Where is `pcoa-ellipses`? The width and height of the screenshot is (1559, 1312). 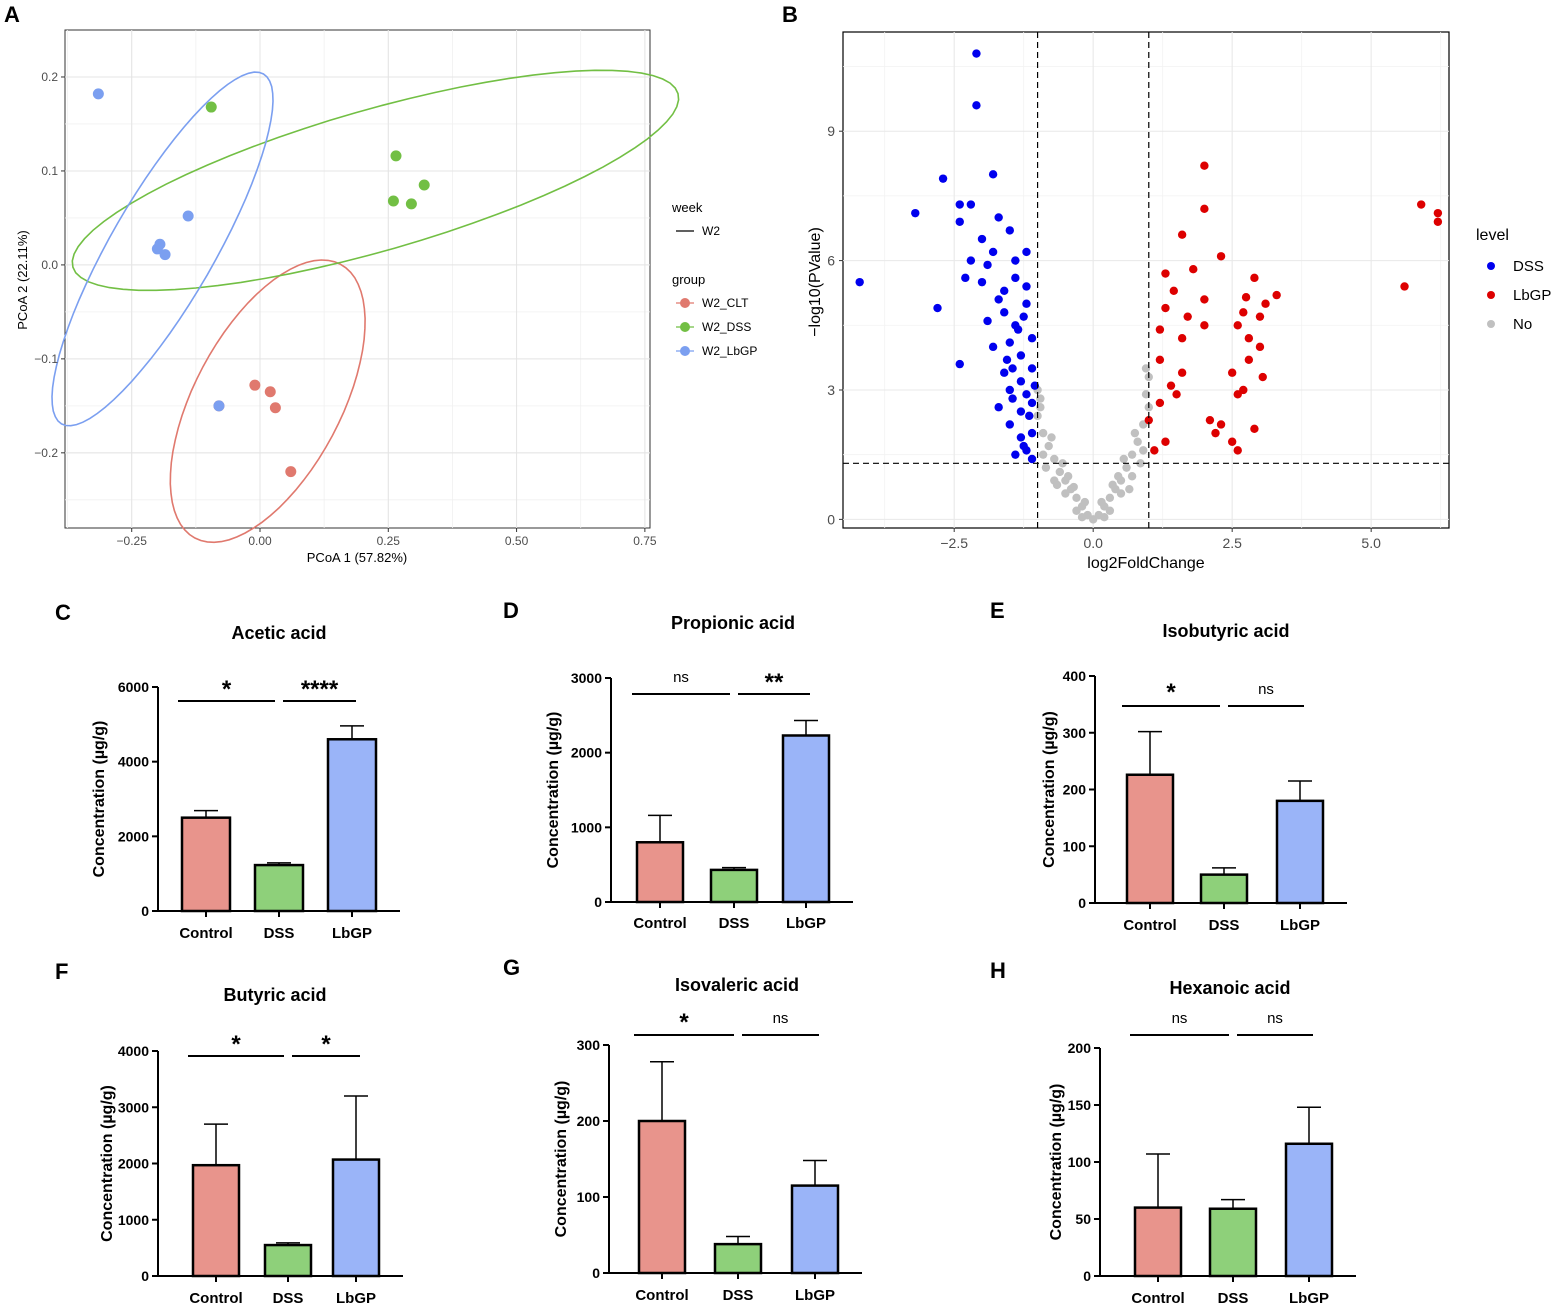
pcoa-ellipses is located at coordinates (365, 306).